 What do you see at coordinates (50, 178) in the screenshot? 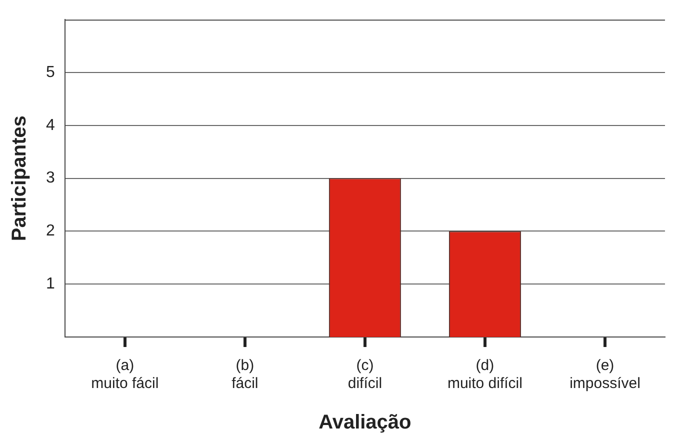
I see `y-tick-label: 3` at bounding box center [50, 178].